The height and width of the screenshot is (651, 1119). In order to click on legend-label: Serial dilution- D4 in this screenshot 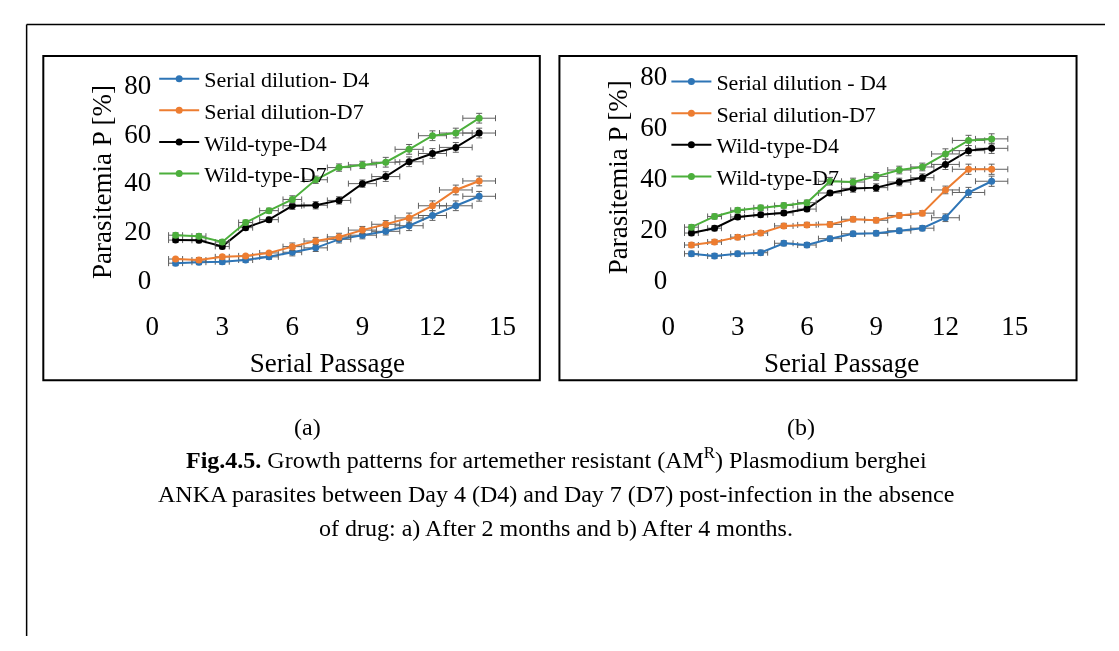, I will do `click(287, 80)`.